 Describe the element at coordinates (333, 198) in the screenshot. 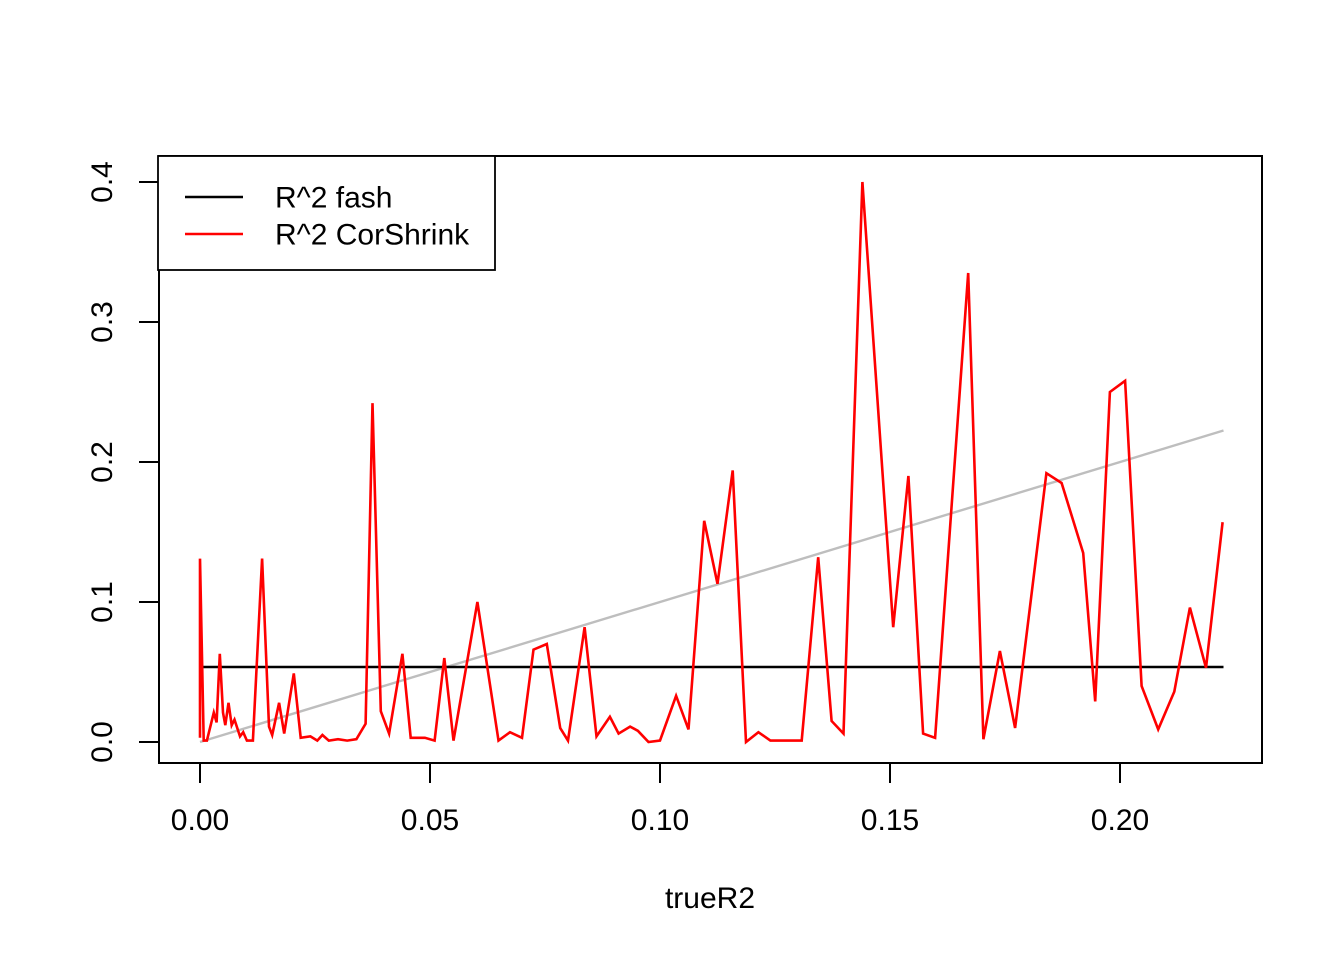

I see `legend-label-fash: R^2 fash` at that location.